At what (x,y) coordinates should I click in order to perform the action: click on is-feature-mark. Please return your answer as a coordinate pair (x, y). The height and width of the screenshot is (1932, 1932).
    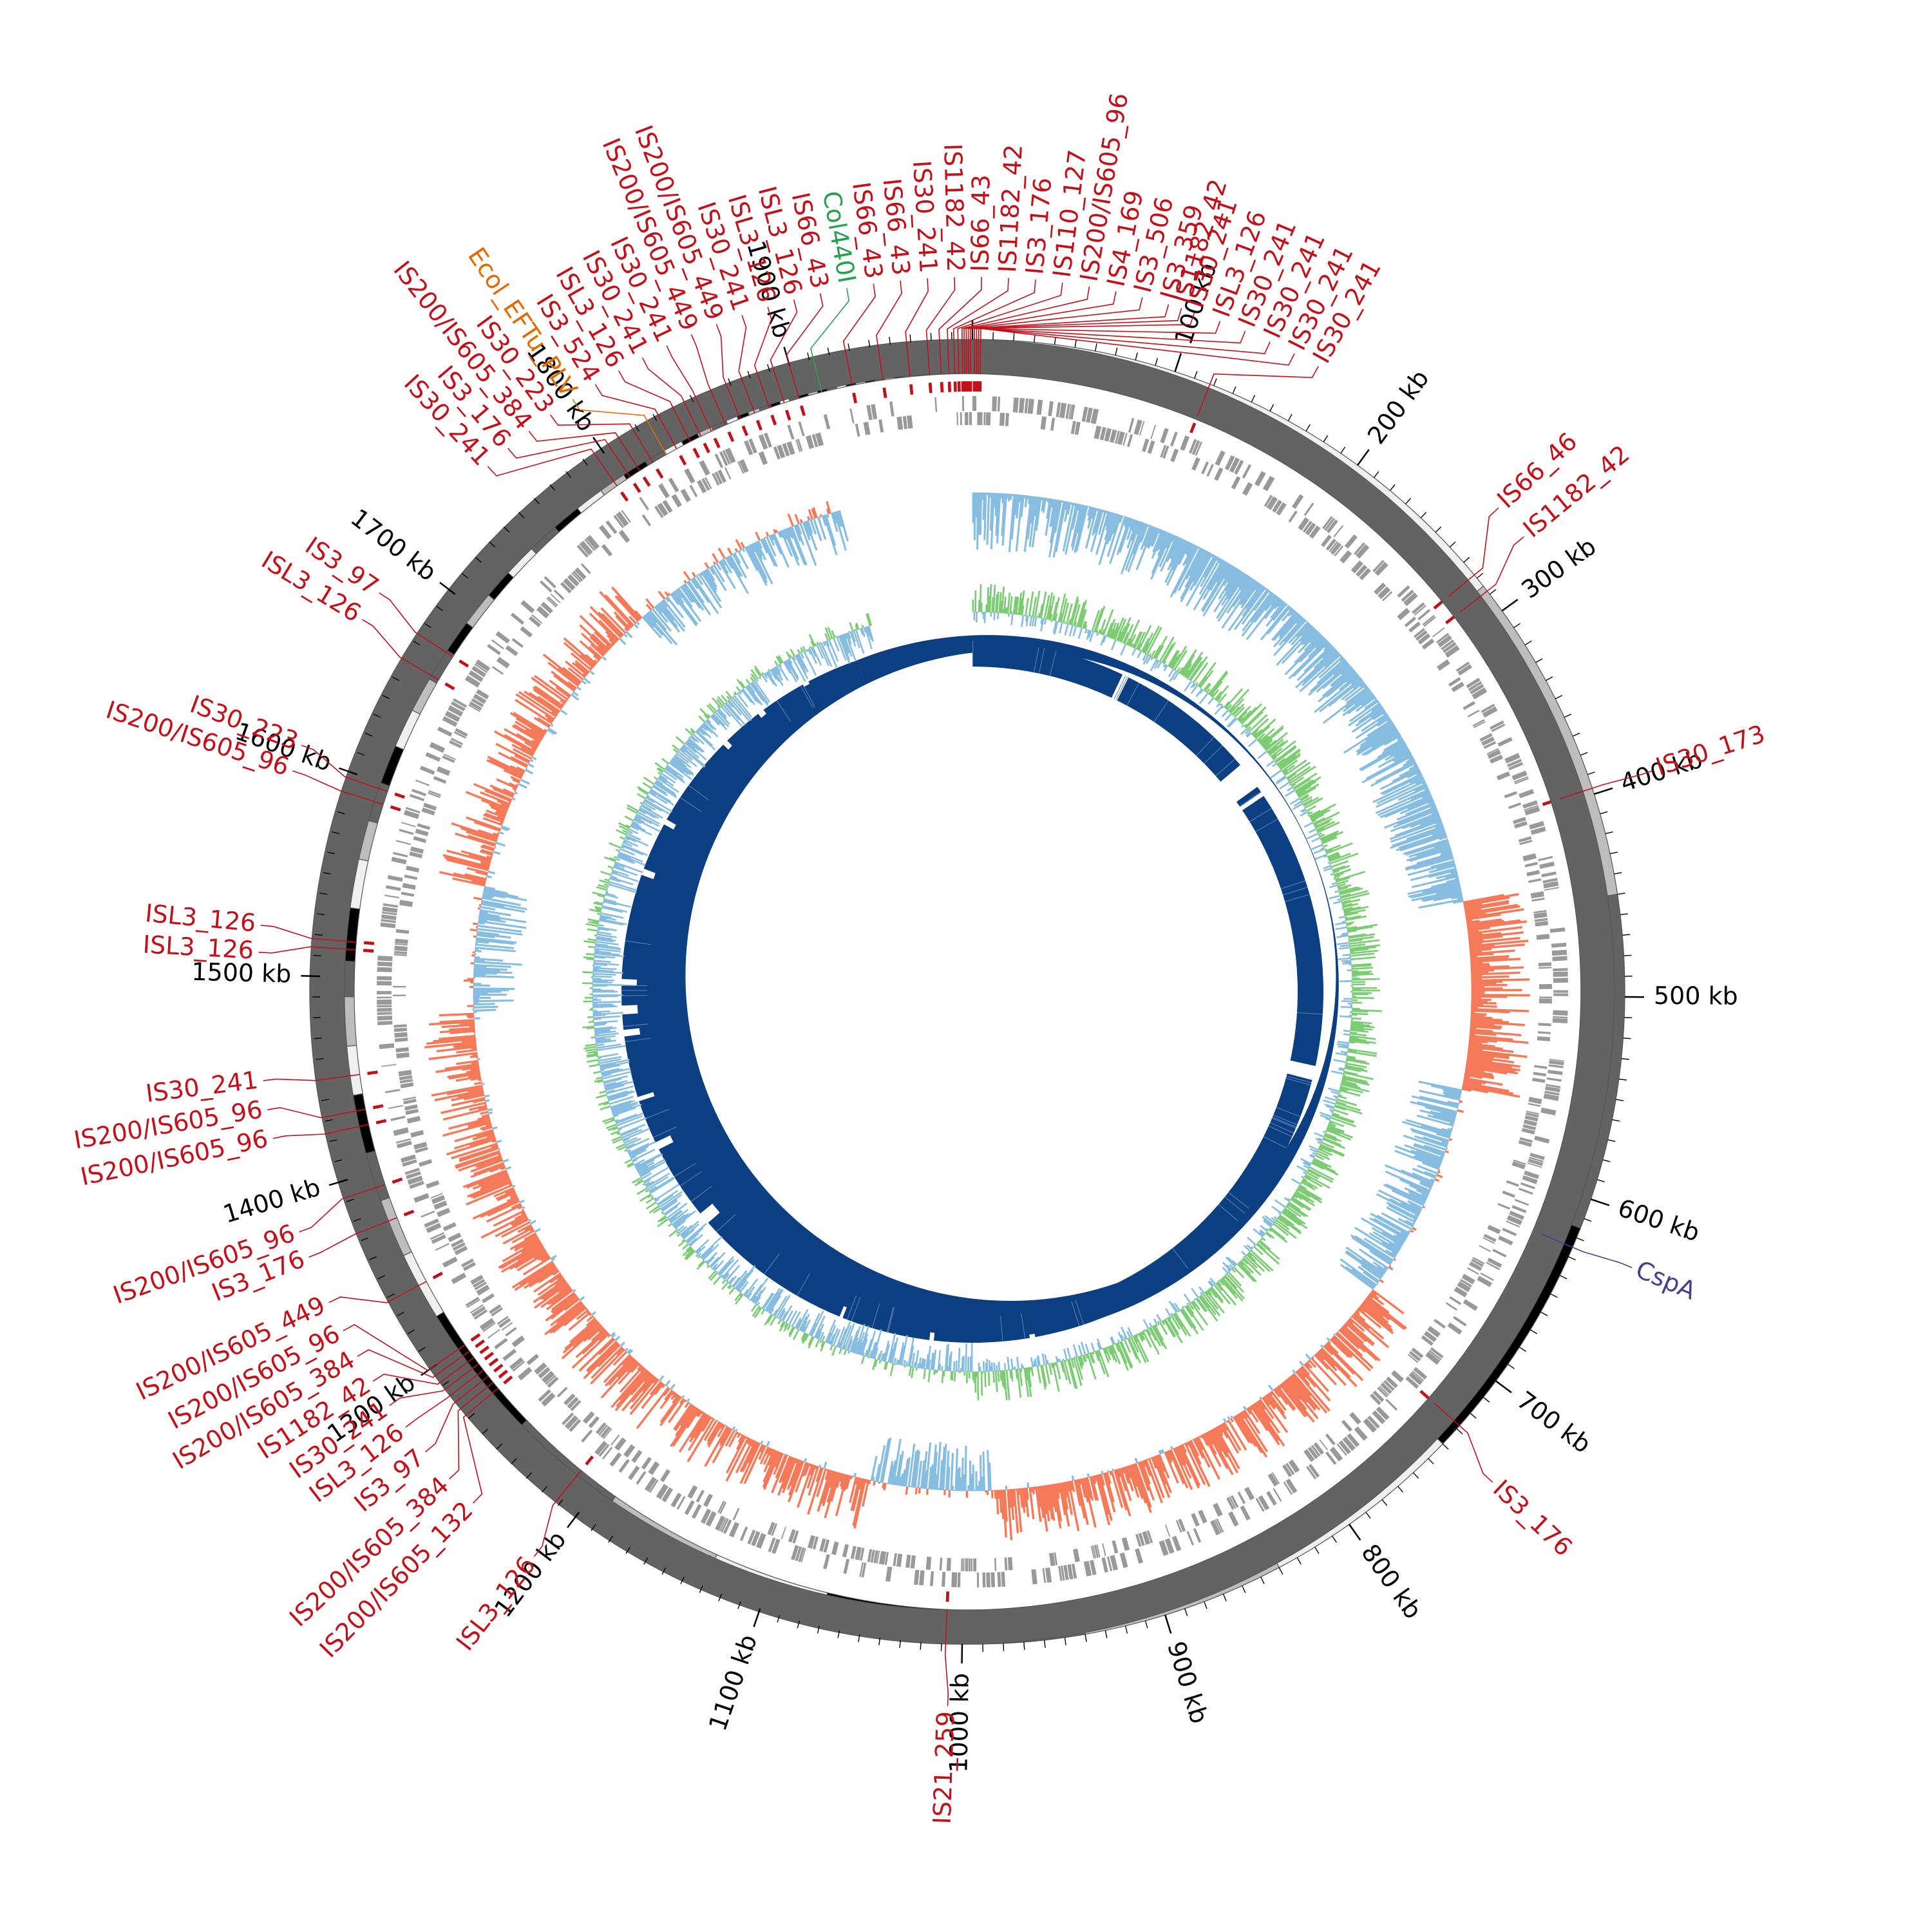
    Looking at the image, I should click on (396, 808).